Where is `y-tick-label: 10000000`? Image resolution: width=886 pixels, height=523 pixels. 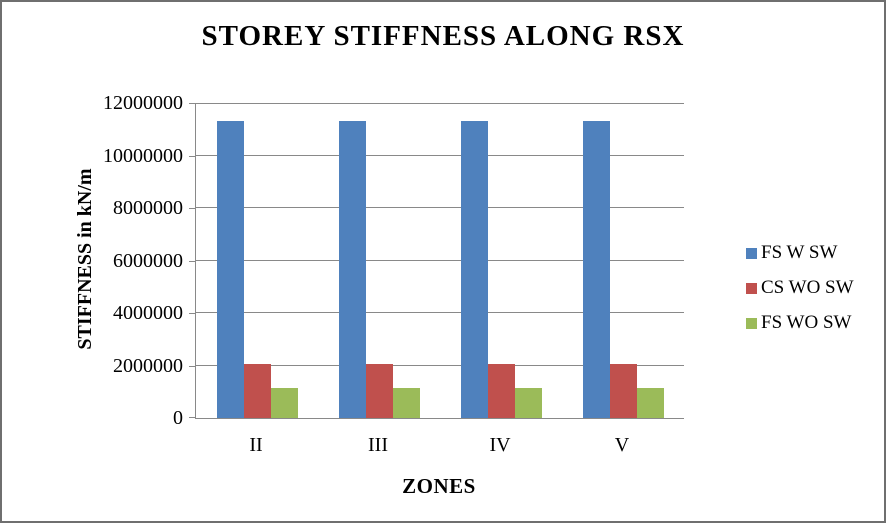
y-tick-label: 10000000 is located at coordinates (143, 155).